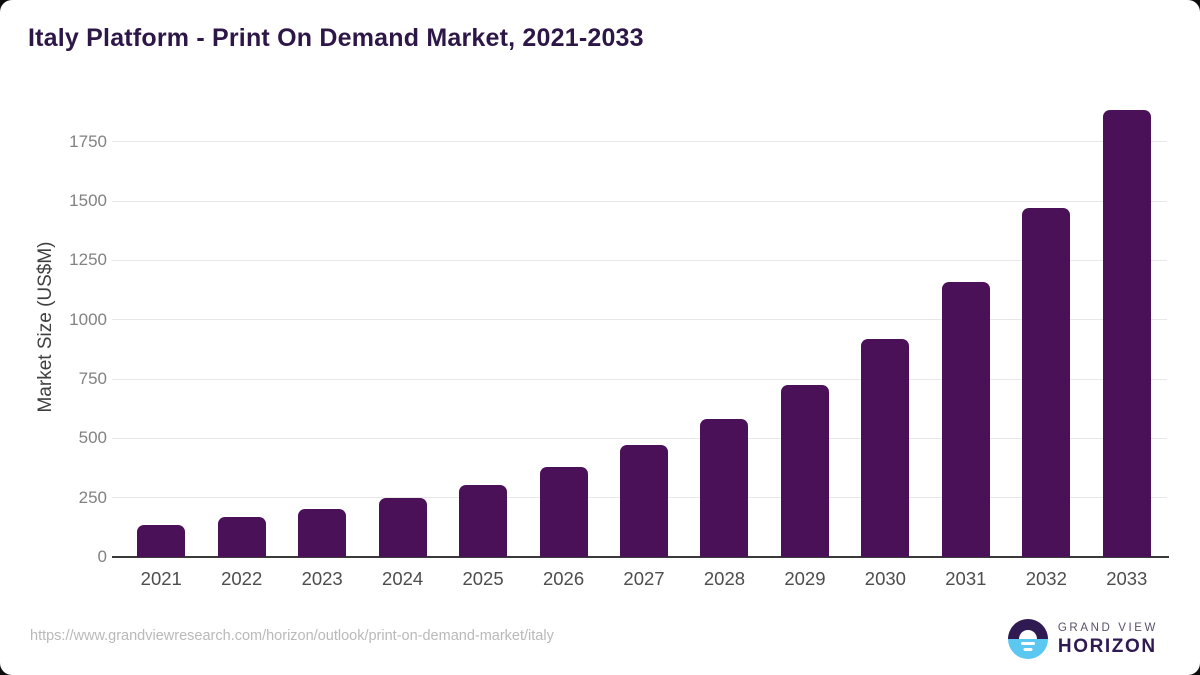  Describe the element at coordinates (161, 578) in the screenshot. I see `x-tick-label-2021: 2021` at that location.